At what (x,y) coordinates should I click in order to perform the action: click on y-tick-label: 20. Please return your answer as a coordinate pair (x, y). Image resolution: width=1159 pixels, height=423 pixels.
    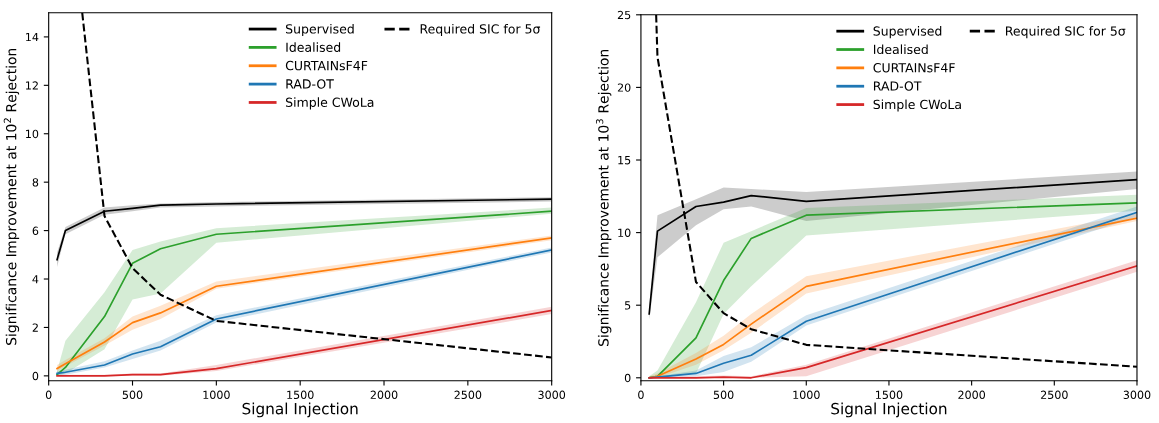
    Looking at the image, I should click on (624, 87).